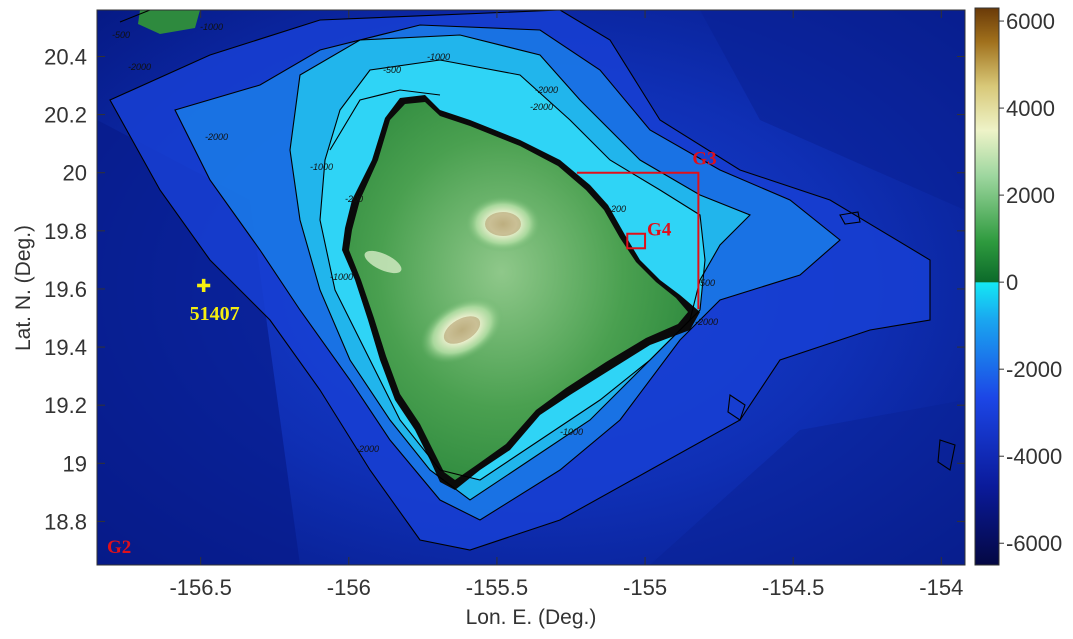 The image size is (1073, 639). Describe the element at coordinates (531, 617) in the screenshot. I see `x-axis-title: Lon. E. (Deg.)` at that location.